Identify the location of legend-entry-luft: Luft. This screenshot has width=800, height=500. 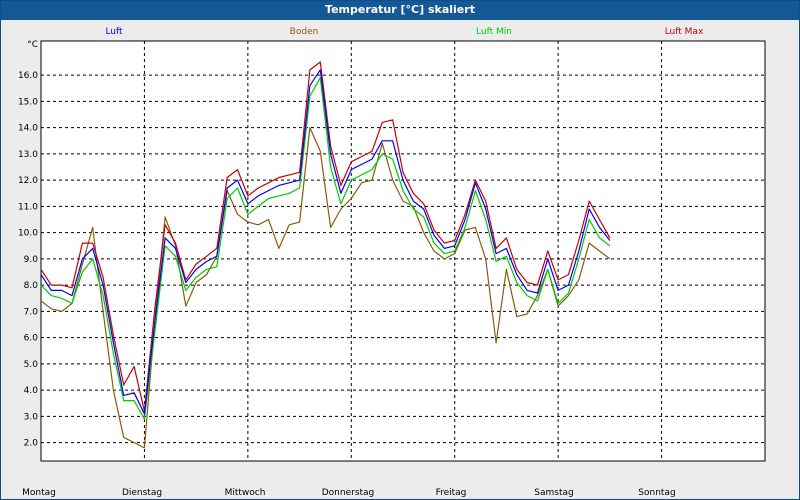
(114, 32).